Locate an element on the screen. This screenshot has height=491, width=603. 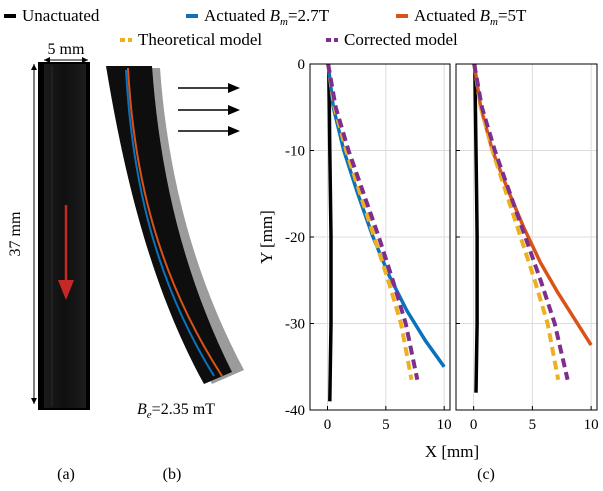
y-tick-label: 0 is located at coordinates (302, 65).